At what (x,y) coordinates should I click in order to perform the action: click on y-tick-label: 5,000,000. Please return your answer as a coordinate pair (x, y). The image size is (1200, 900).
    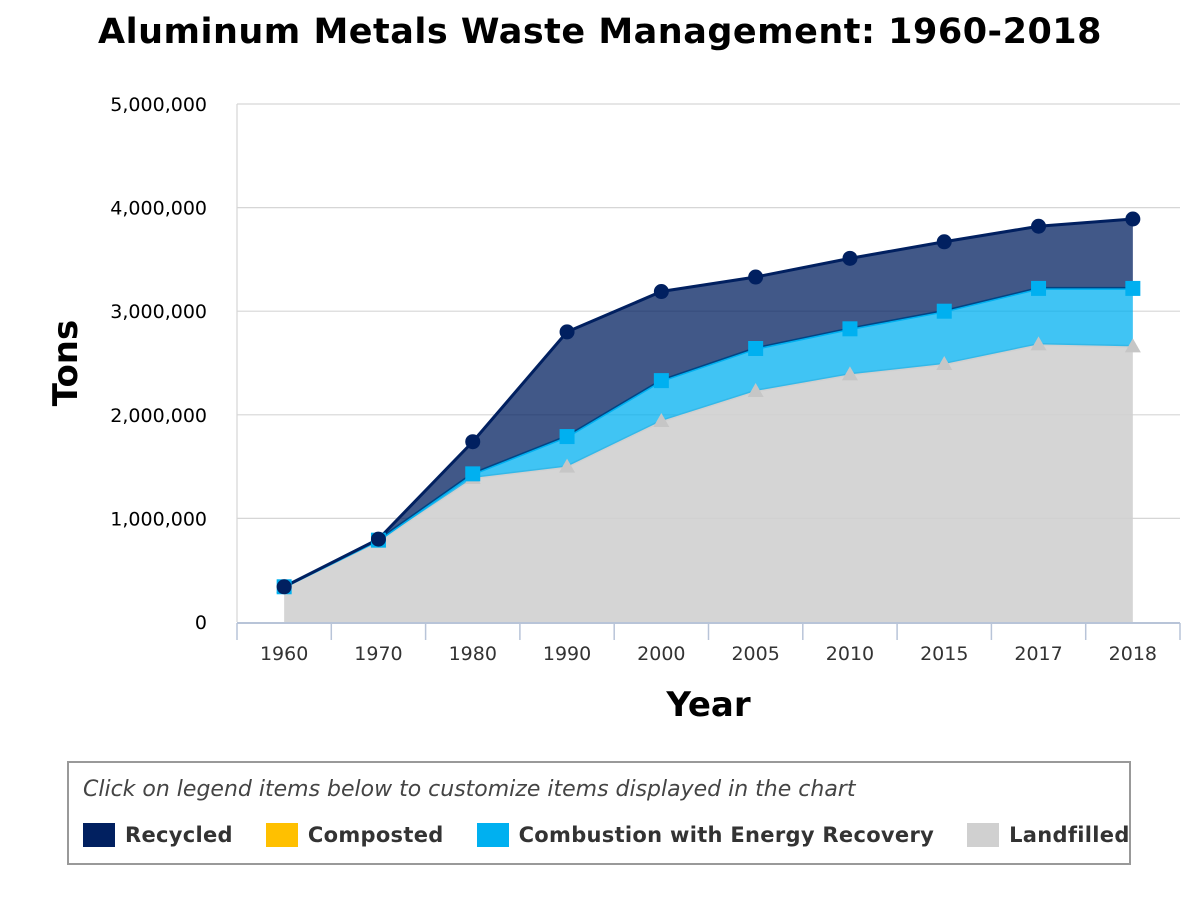
    Looking at the image, I should click on (158, 105).